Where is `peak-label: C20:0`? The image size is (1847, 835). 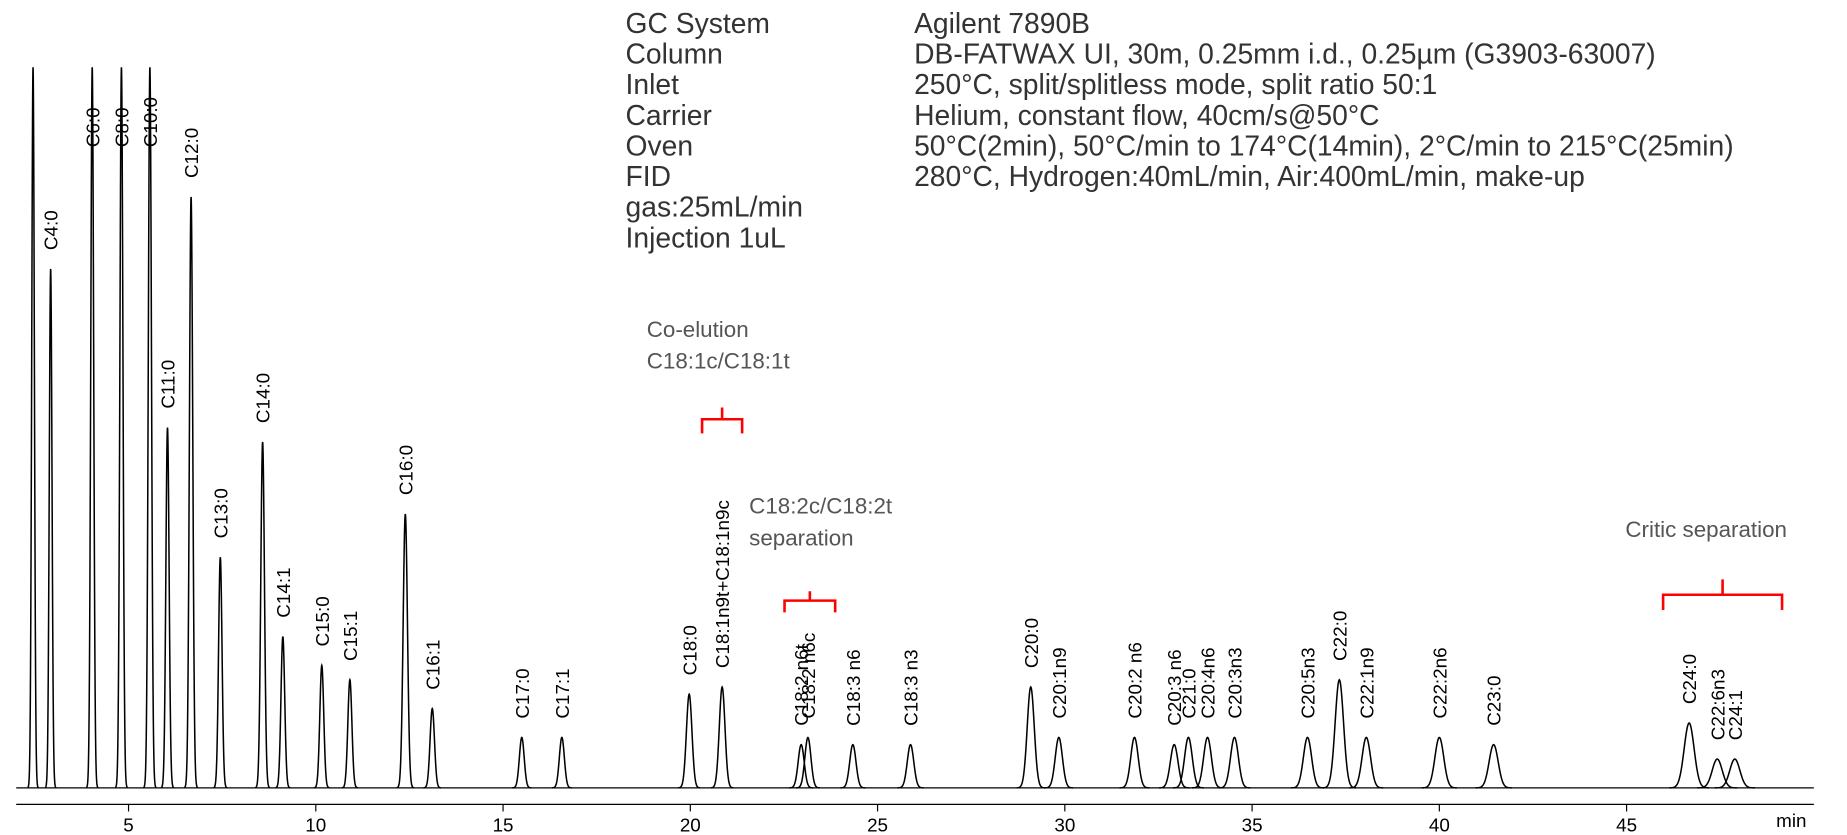 peak-label: C20:0 is located at coordinates (1031, 643).